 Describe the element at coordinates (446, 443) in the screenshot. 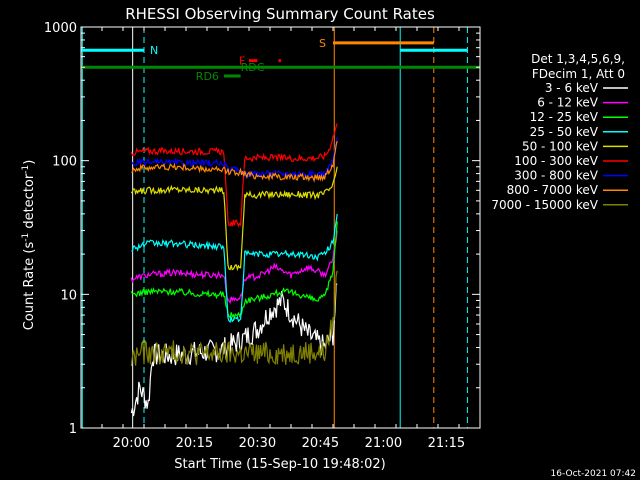

I see `x-tick-label-5: 21:15` at that location.